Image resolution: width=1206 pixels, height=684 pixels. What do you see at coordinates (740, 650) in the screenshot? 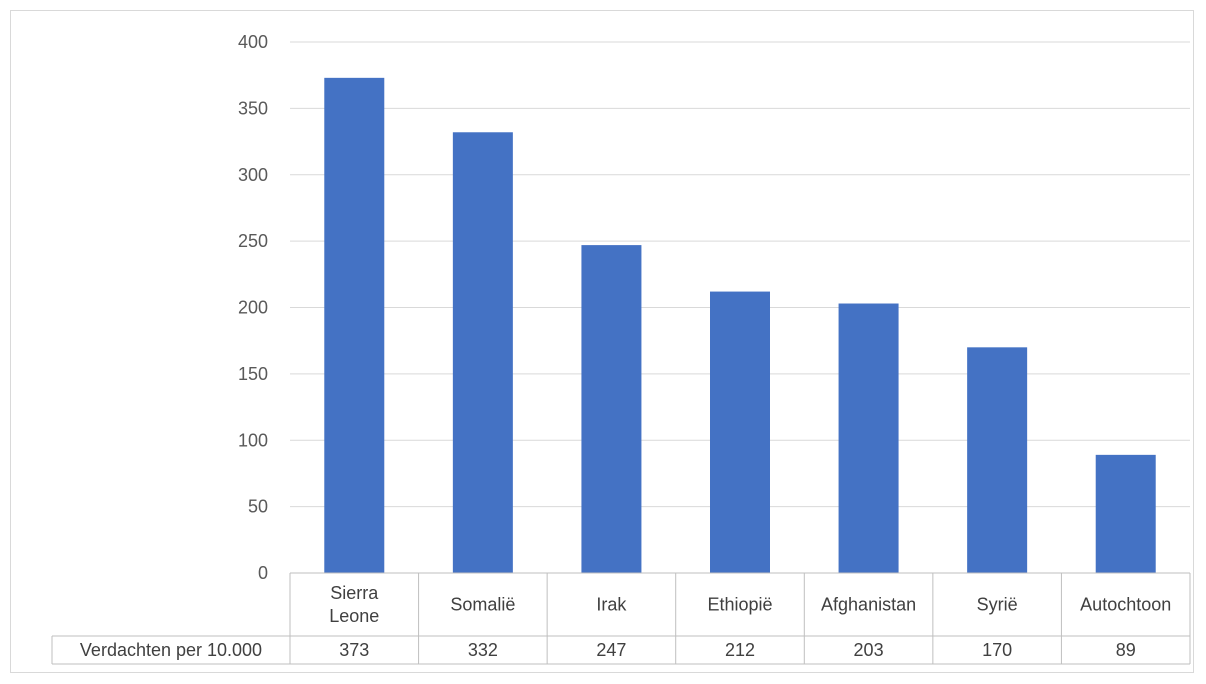
I see `data-value-label: 212` at bounding box center [740, 650].